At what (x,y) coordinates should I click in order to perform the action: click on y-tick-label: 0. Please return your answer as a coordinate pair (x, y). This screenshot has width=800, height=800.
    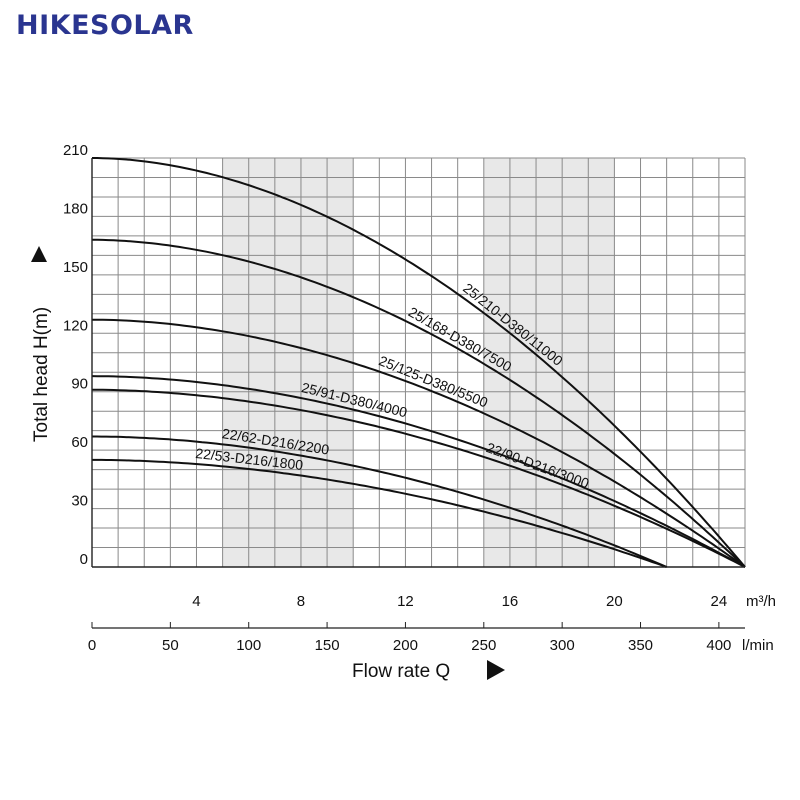
    Looking at the image, I should click on (84, 559).